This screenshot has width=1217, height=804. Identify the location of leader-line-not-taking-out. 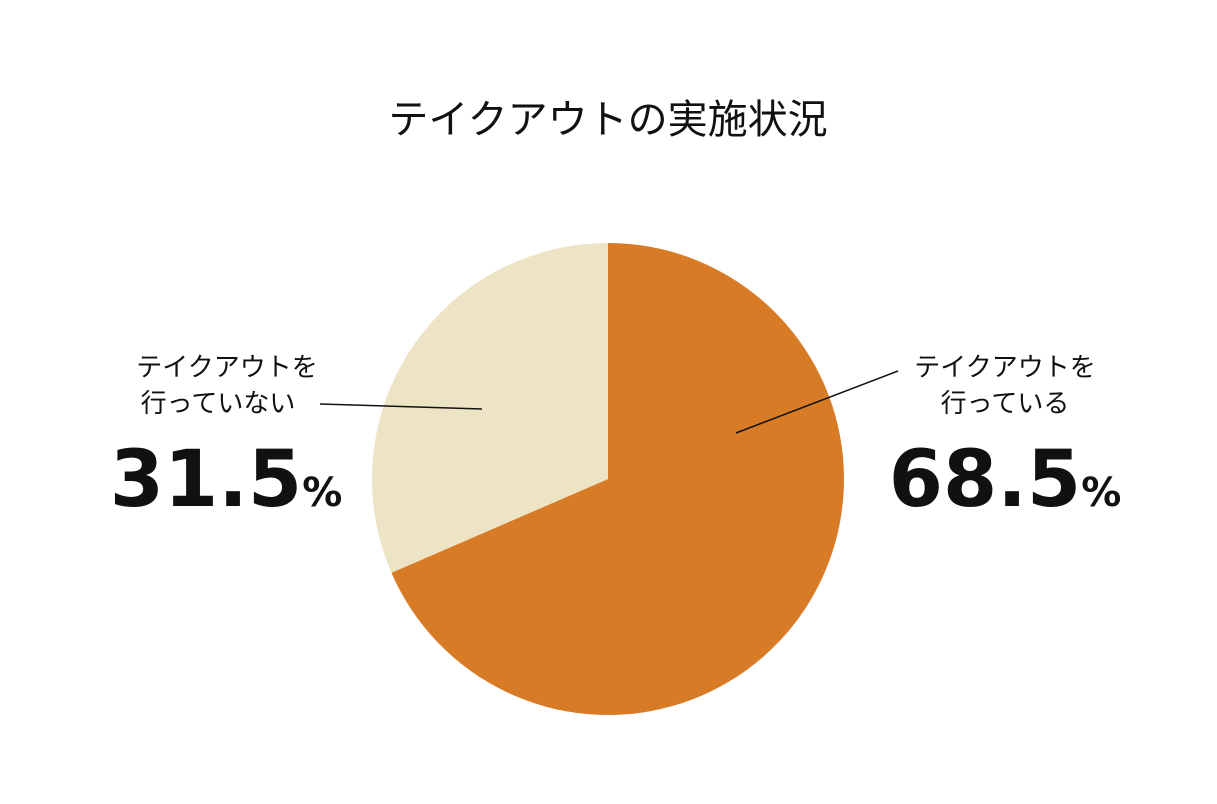
(401, 406).